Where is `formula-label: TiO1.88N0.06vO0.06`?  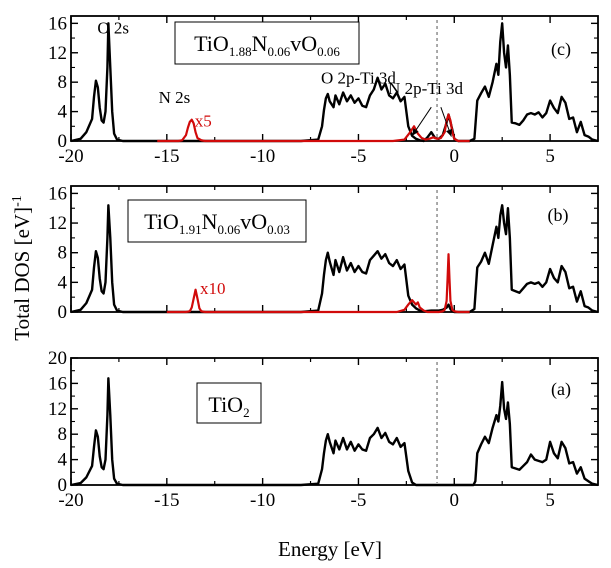 formula-label: TiO1.88N0.06vO0.06 is located at coordinates (267, 45).